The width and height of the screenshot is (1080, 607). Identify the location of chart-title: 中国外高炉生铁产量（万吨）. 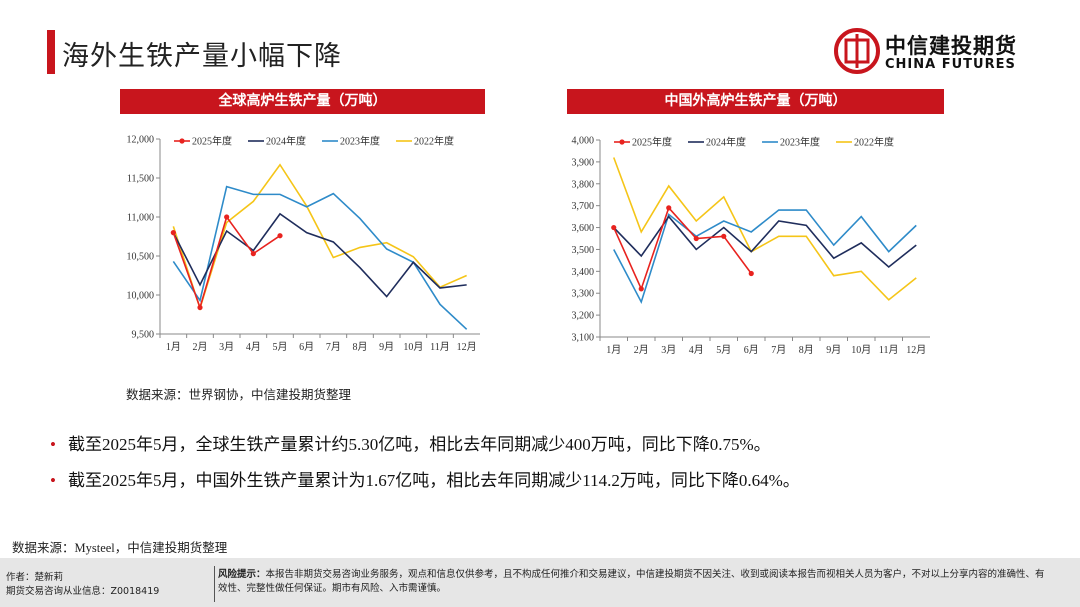
(755, 101).